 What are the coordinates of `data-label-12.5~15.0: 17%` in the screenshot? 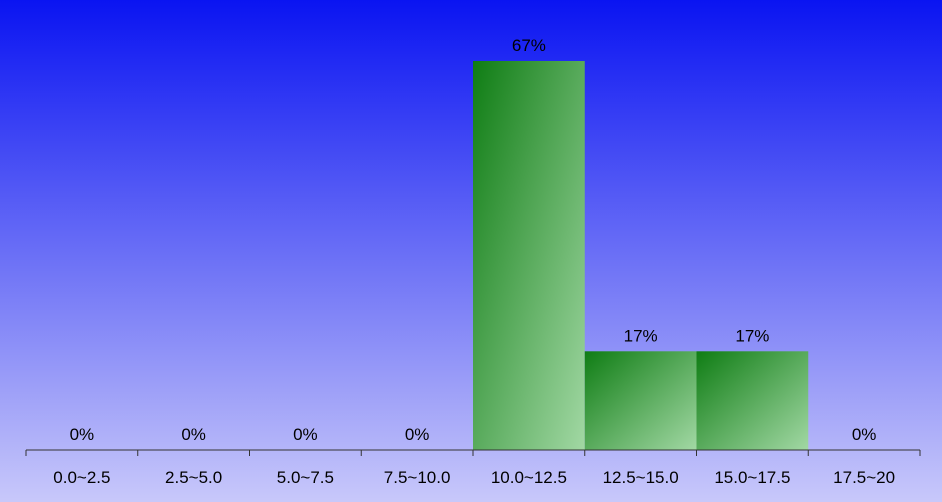 It's located at (641, 335).